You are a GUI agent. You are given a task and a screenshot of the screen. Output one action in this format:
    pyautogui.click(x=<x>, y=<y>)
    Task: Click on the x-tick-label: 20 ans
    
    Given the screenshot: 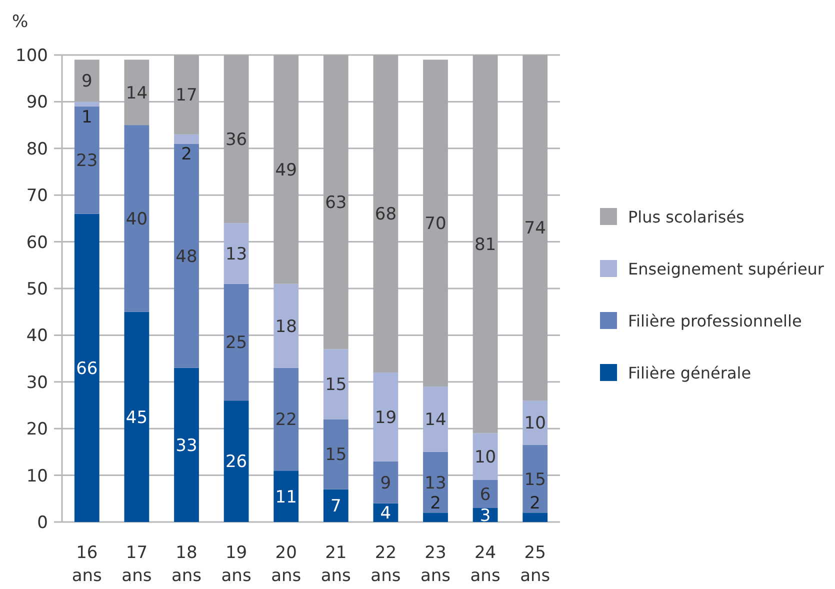 What is the action you would take?
    pyautogui.click(x=286, y=564)
    